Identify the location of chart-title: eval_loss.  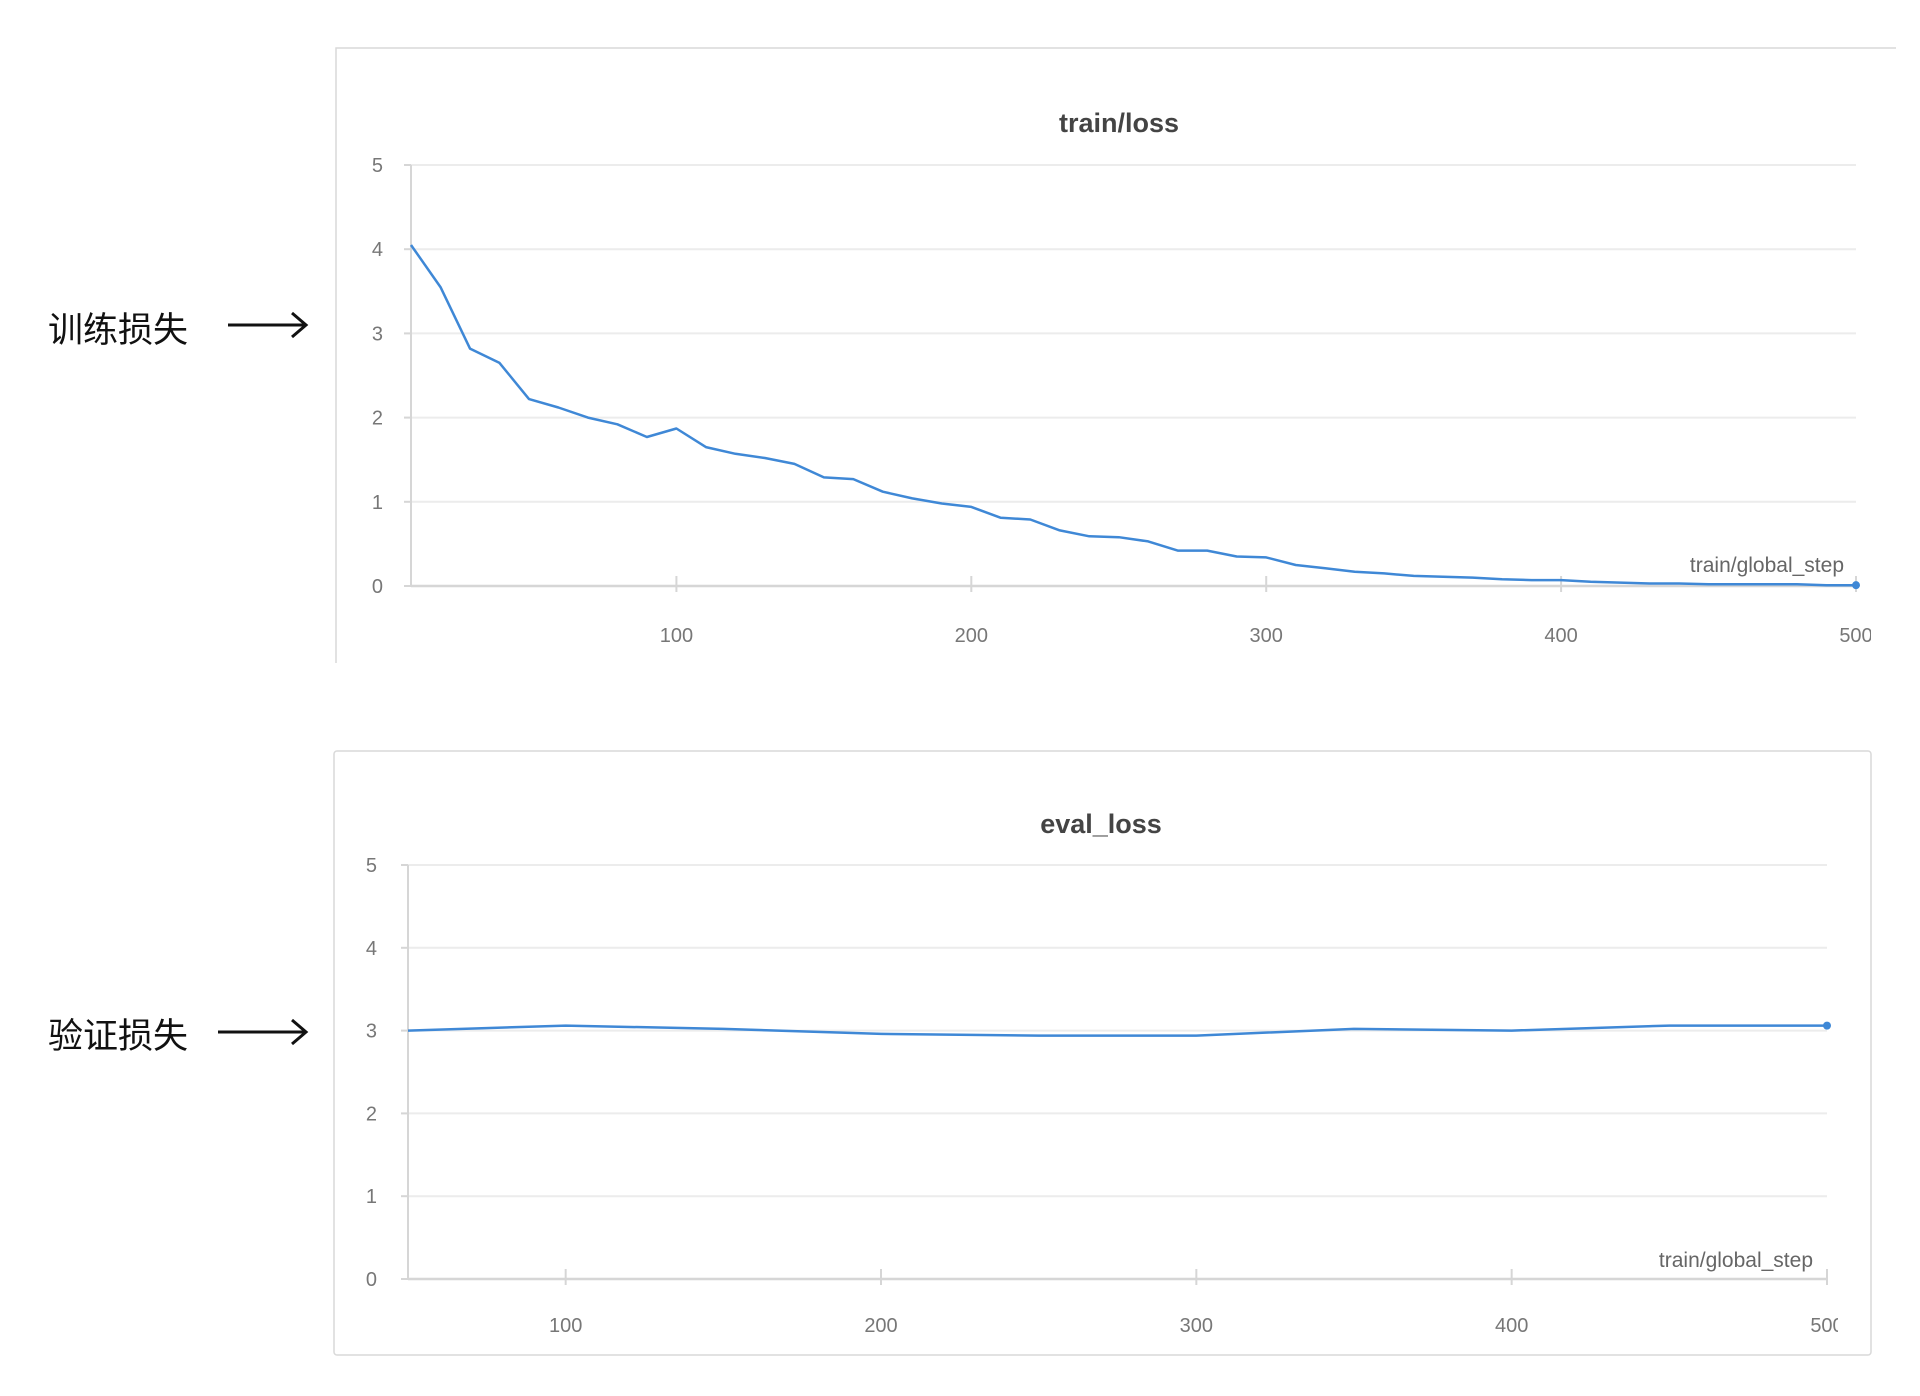
(1101, 824).